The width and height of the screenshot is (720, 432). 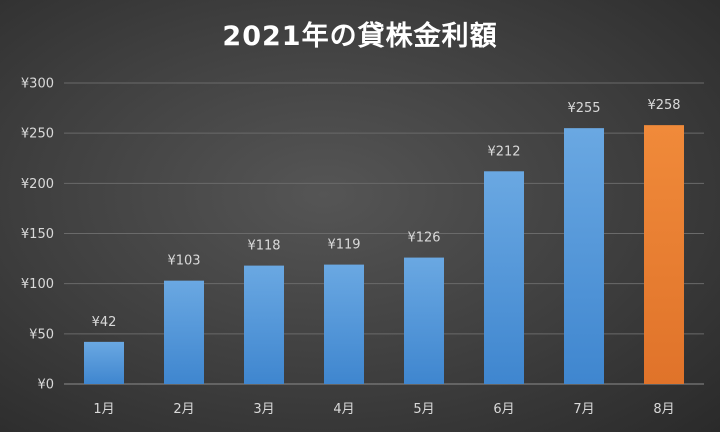 I want to click on y-tick-label: ¥150, so click(x=37, y=234).